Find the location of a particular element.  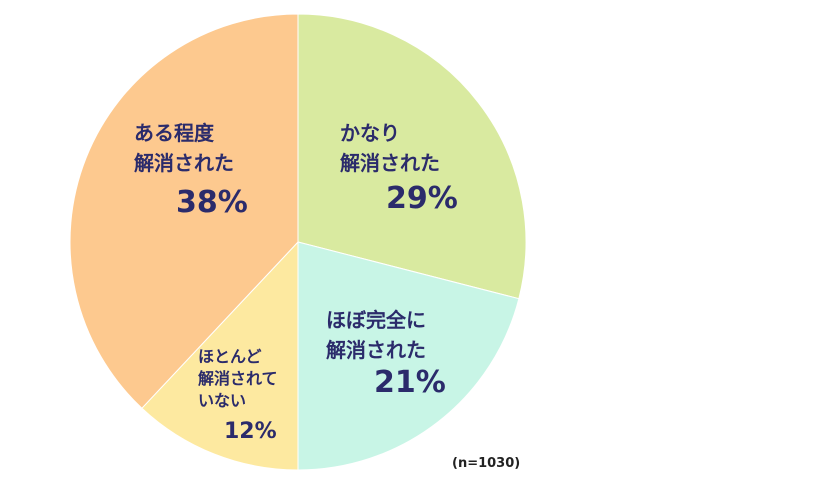

slice-2-label-line-1: ほぼ完全に is located at coordinates (376, 320).